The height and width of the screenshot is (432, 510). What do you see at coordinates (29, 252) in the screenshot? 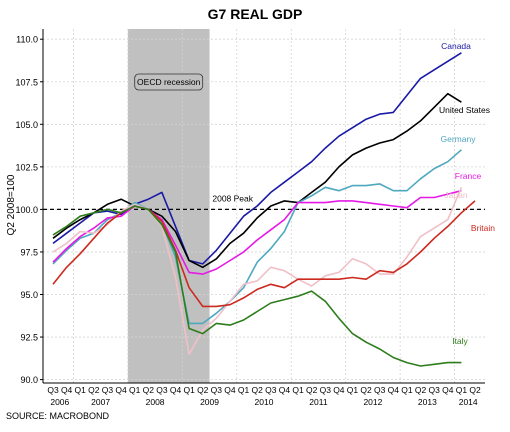
I see `y-tick-label: 97.5` at bounding box center [29, 252].